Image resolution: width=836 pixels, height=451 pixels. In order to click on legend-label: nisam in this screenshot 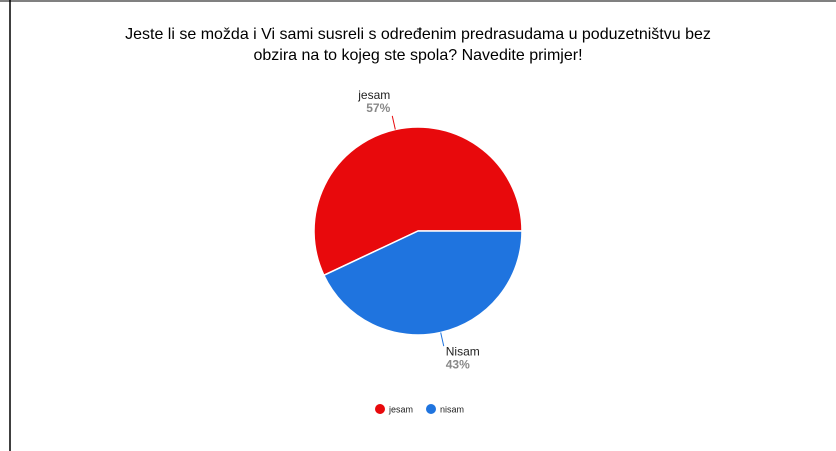, I will do `click(452, 409)`.